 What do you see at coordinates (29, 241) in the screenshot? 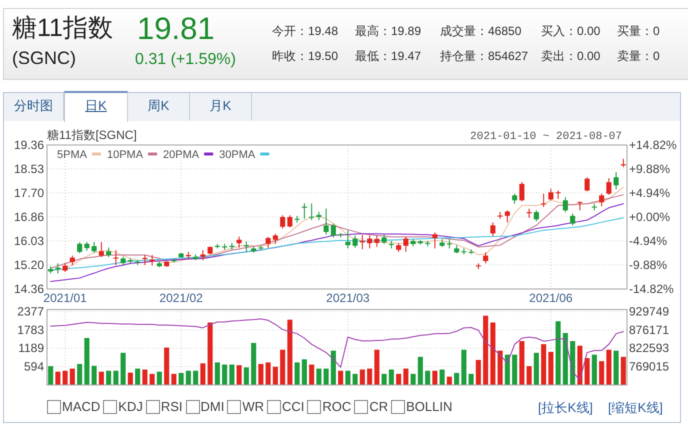
I see `y-tick-label: 16.03` at bounding box center [29, 241].